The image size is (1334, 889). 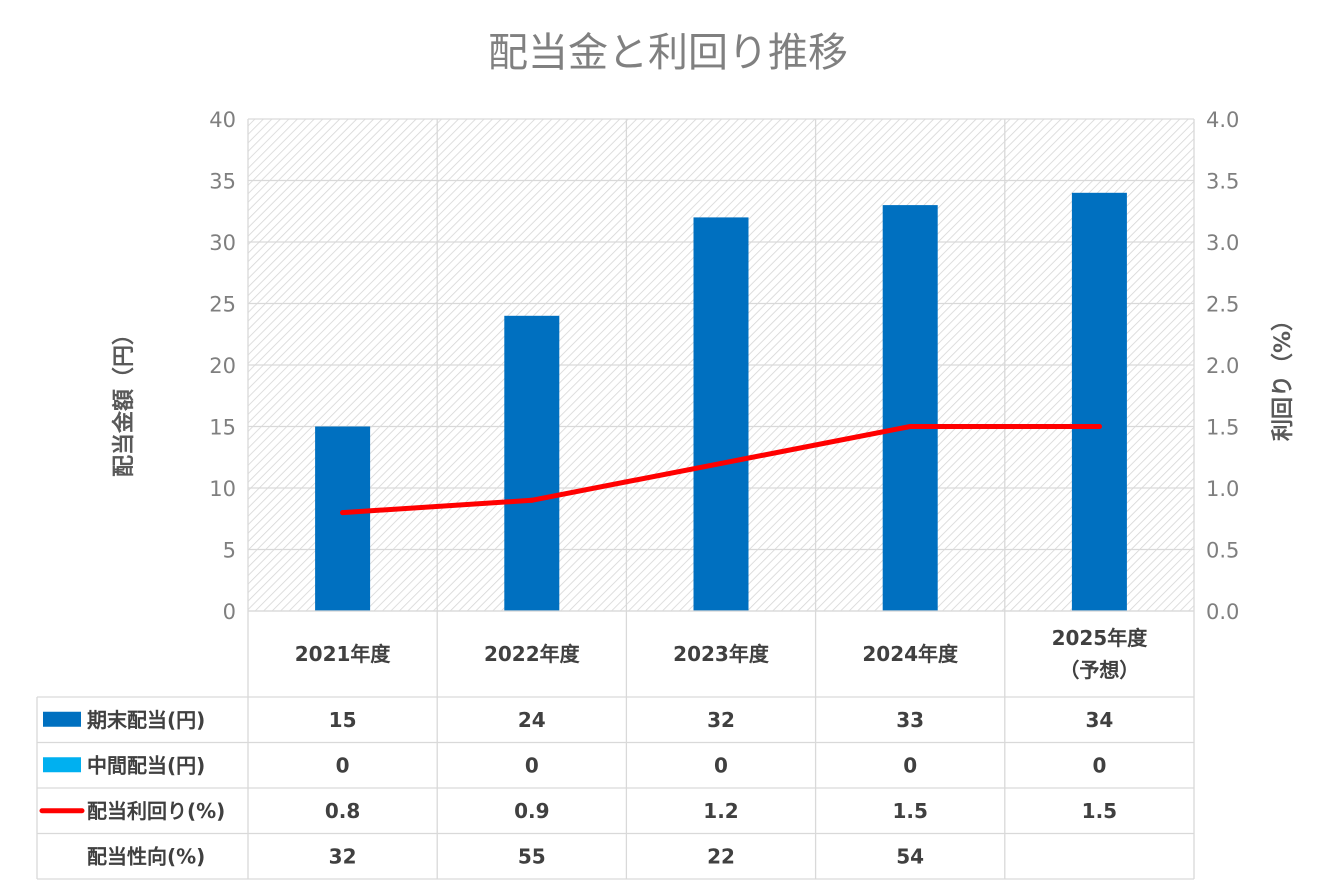 What do you see at coordinates (1222, 612) in the screenshot?
I see `y-tick-label-right: 0.0` at bounding box center [1222, 612].